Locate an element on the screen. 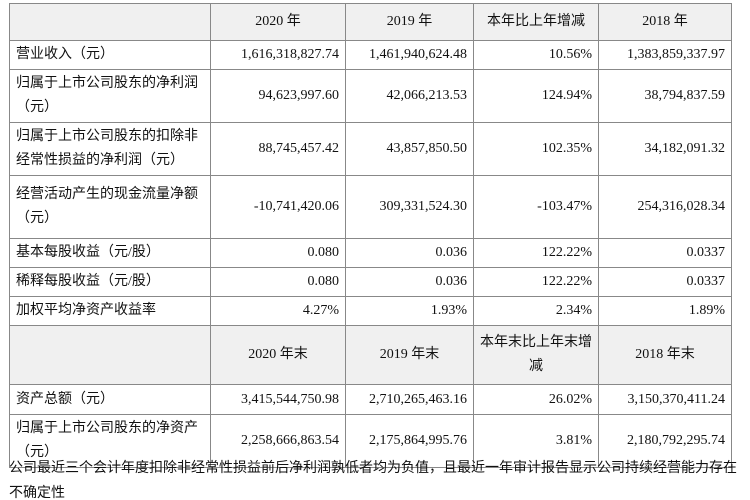  value-cell: 38,794,837.59 is located at coordinates (665, 96).